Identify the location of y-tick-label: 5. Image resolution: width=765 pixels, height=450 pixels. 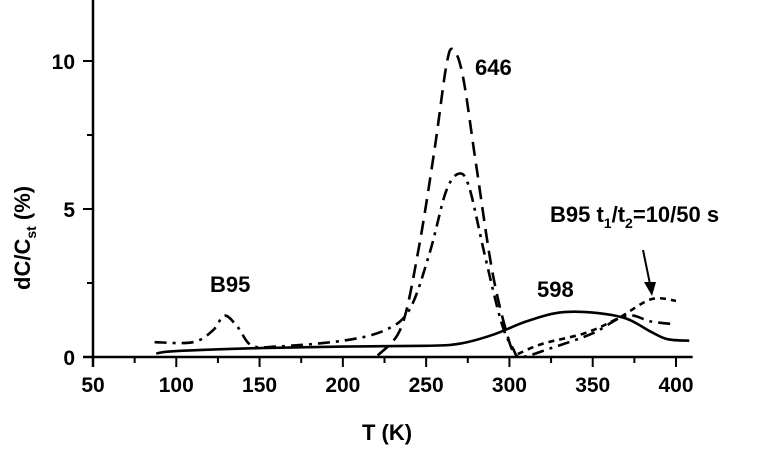
(69, 210).